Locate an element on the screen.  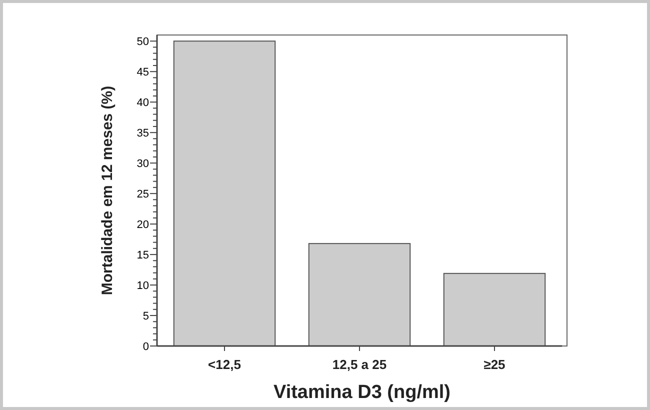
y-tick-label: 5 is located at coordinates (145, 316).